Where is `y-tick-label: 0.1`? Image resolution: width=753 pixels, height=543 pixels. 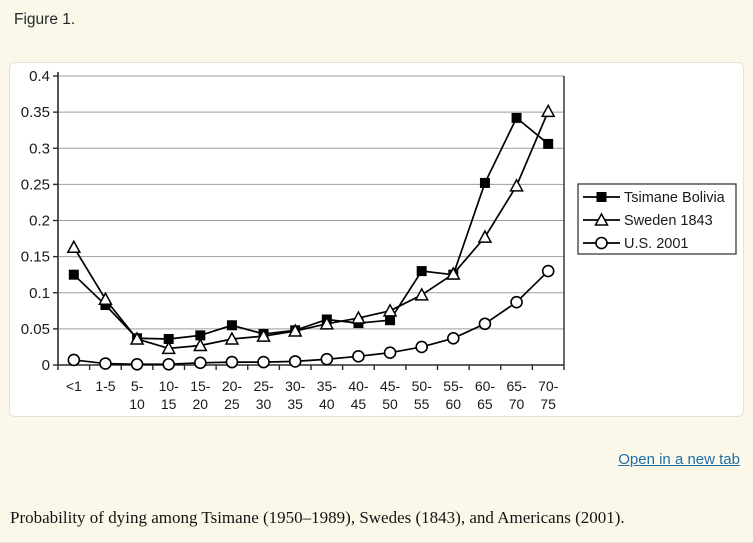 y-tick-label: 0.1 is located at coordinates (39, 293).